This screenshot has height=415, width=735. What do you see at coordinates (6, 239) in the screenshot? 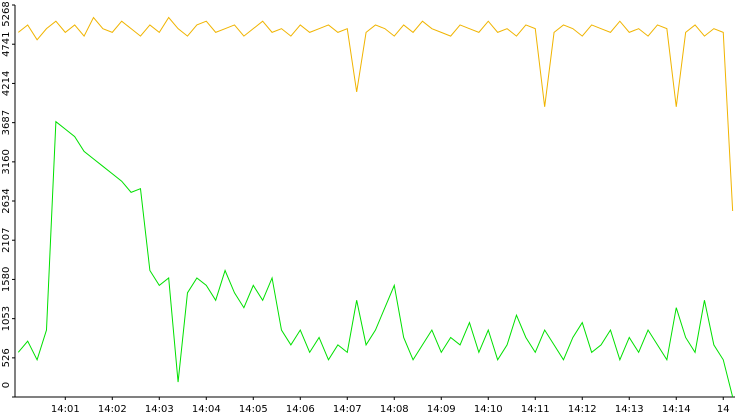
I see `y-tick-label: 2107` at bounding box center [6, 239].